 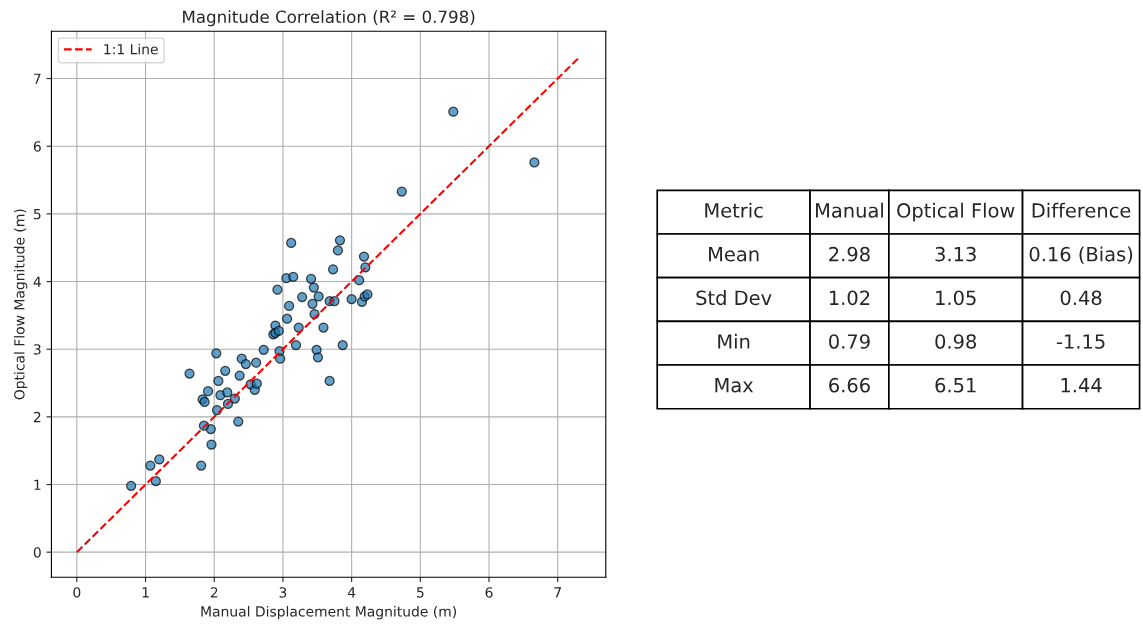 I want to click on y-tick-label: 1, so click(x=37, y=484).